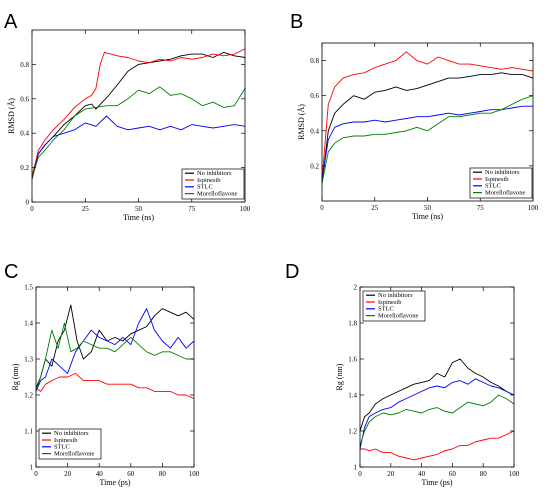  What do you see at coordinates (296, 22) in the screenshot?
I see `panel-letter: B` at bounding box center [296, 22].